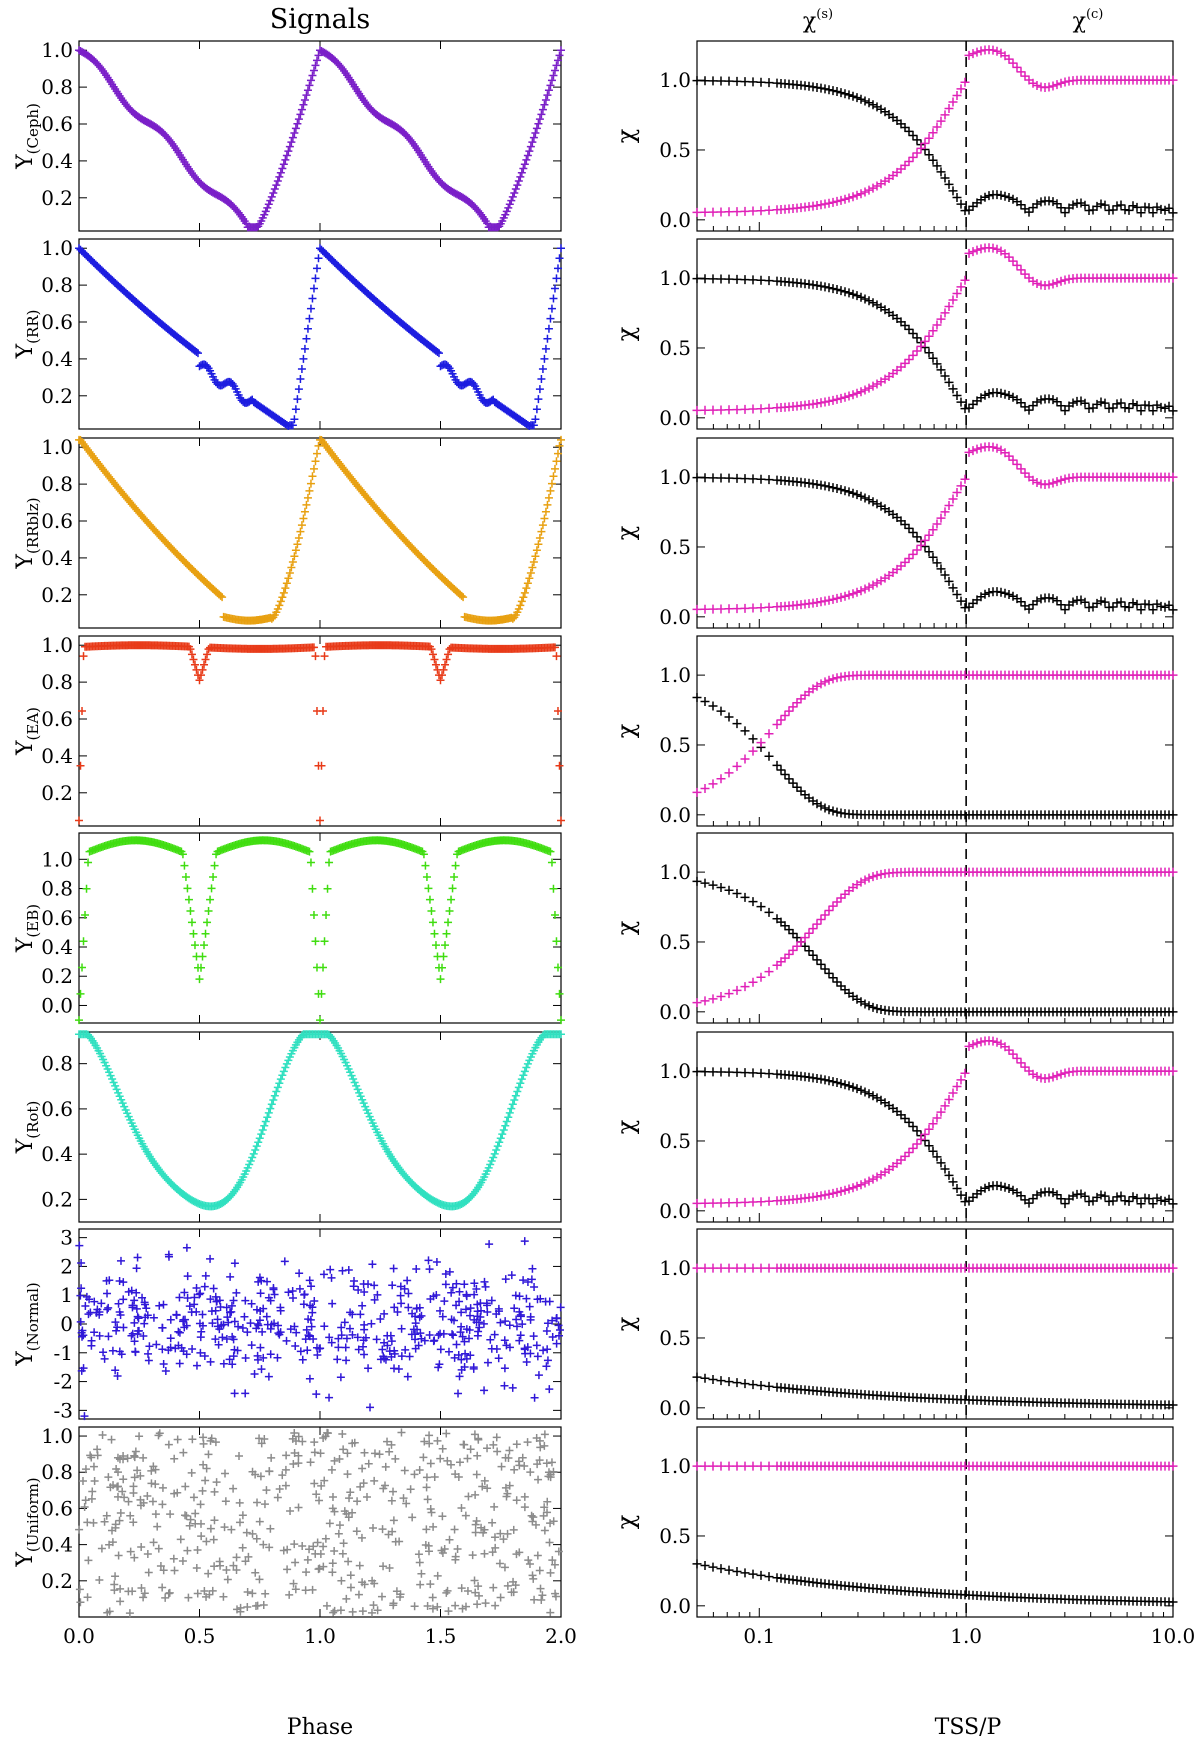 Image resolution: width=1200 pixels, height=1738 pixels. I want to click on y-tick-label: 0.5, so click(675, 547).